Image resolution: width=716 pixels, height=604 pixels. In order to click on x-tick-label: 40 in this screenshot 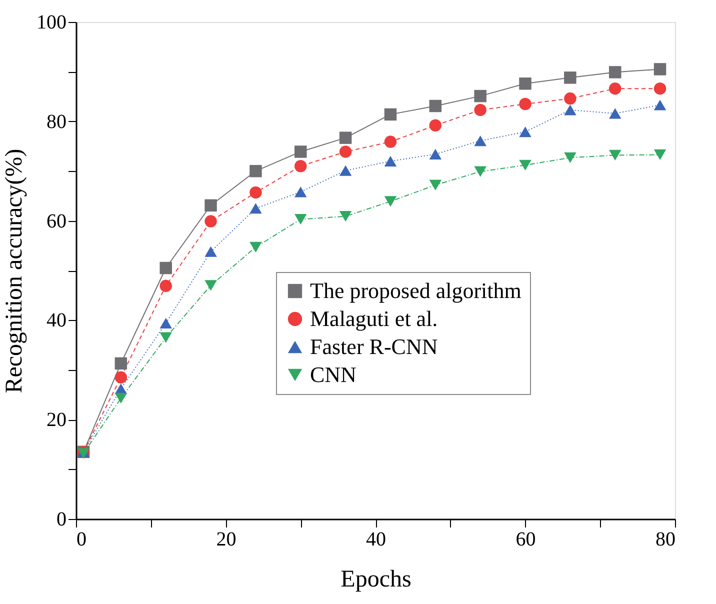, I will do `click(376, 539)`.